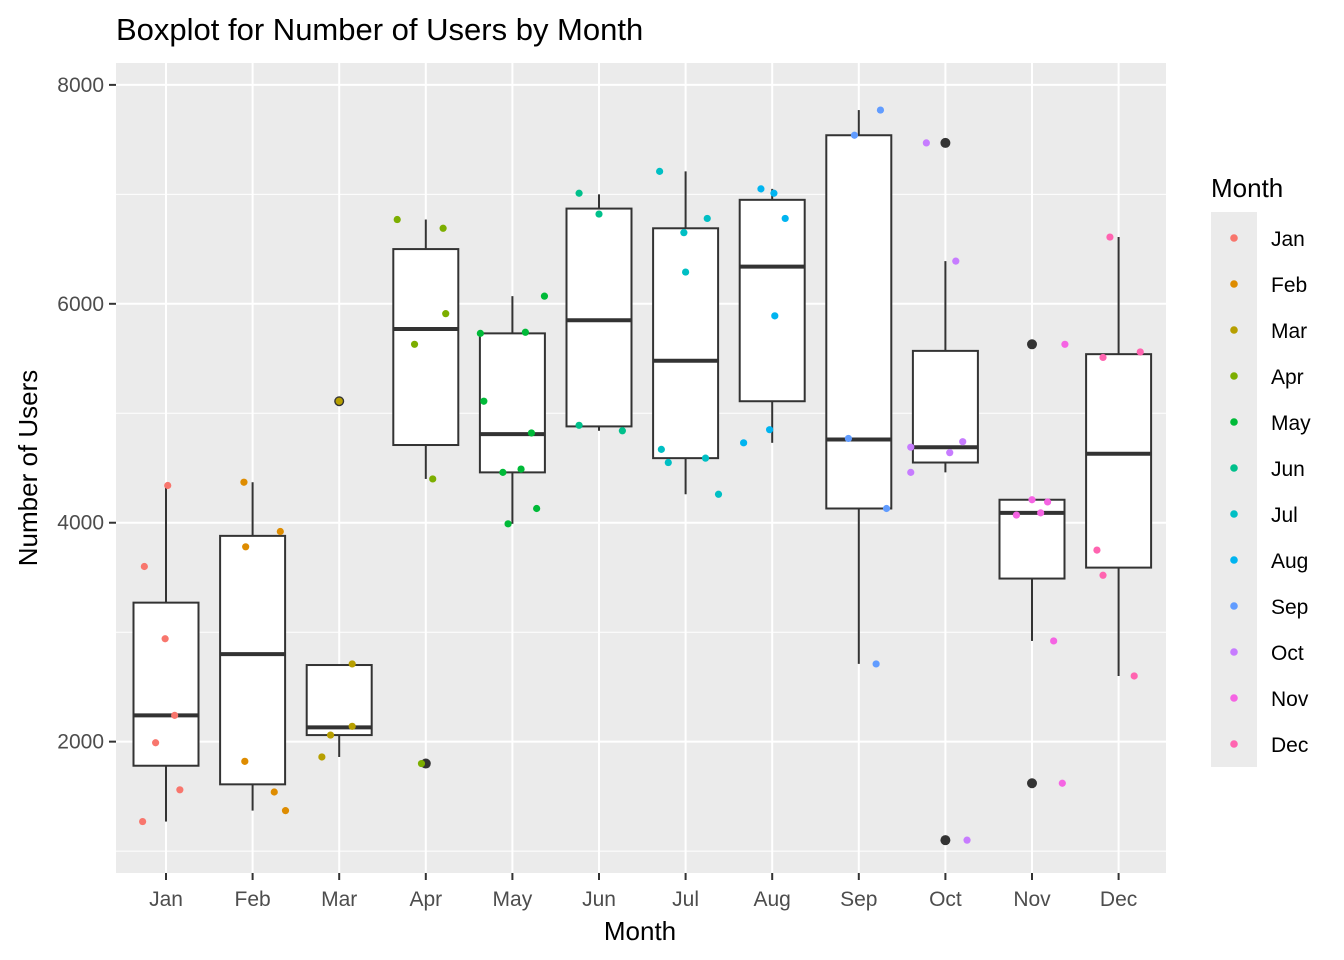 This screenshot has width=1344, height=960. Describe the element at coordinates (1267, 469) in the screenshot. I see `legend-item-jun: Jun` at that location.